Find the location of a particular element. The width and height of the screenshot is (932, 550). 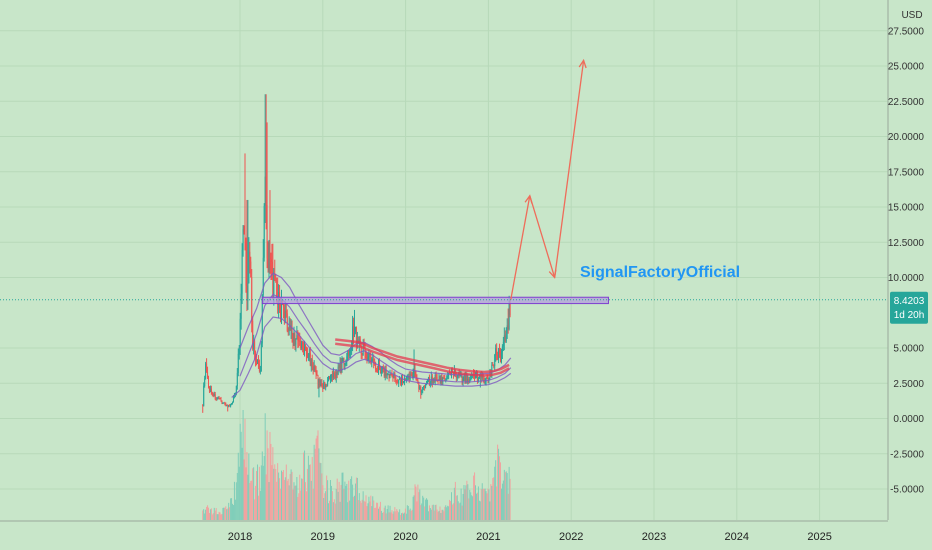

resistance-zone is located at coordinates (435, 300).